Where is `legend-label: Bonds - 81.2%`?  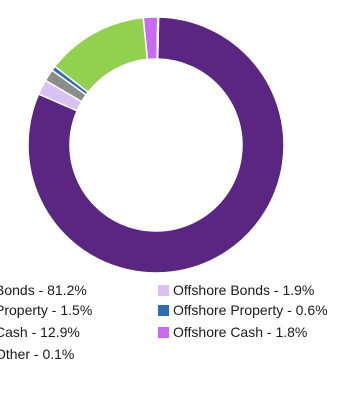 legend-label: Bonds - 81.2% is located at coordinates (43, 290).